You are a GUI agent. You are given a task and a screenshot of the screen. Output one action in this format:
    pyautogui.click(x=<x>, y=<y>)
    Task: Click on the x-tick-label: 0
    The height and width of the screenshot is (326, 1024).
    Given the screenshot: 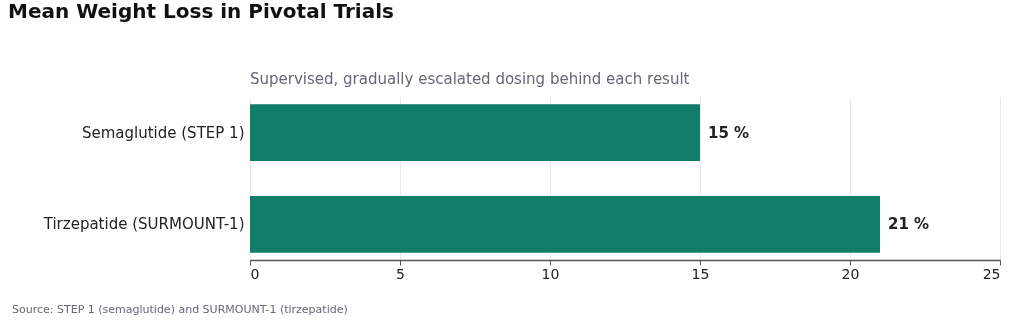 What is the action you would take?
    pyautogui.click(x=255, y=273)
    